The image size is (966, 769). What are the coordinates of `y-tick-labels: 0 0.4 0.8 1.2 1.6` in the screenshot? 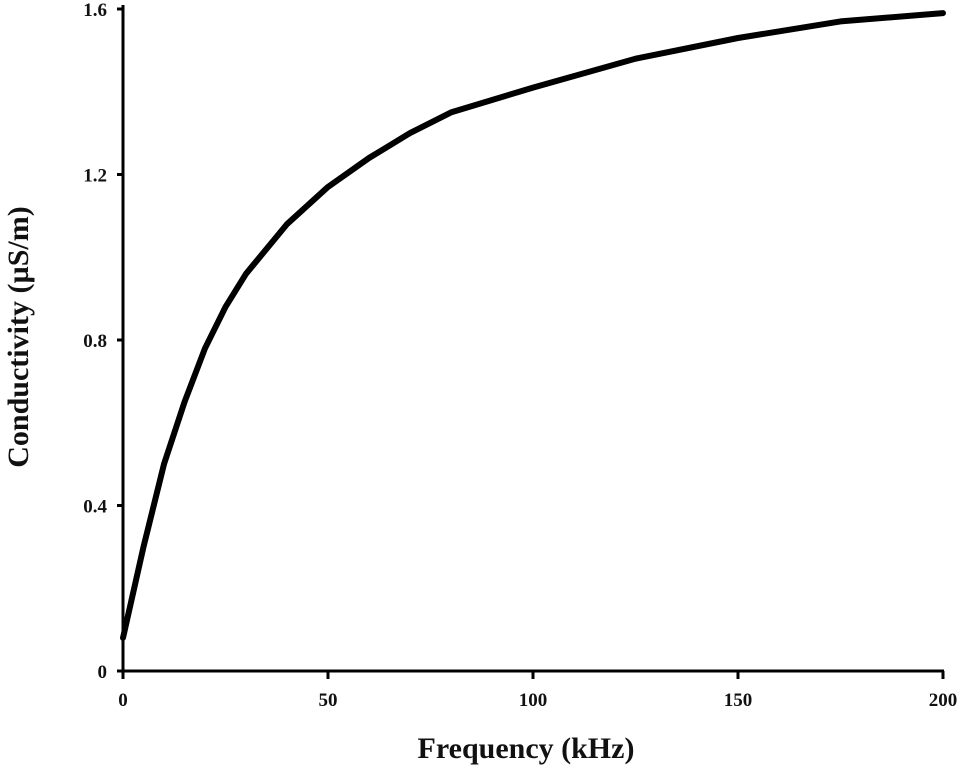 It's located at (95, 341).